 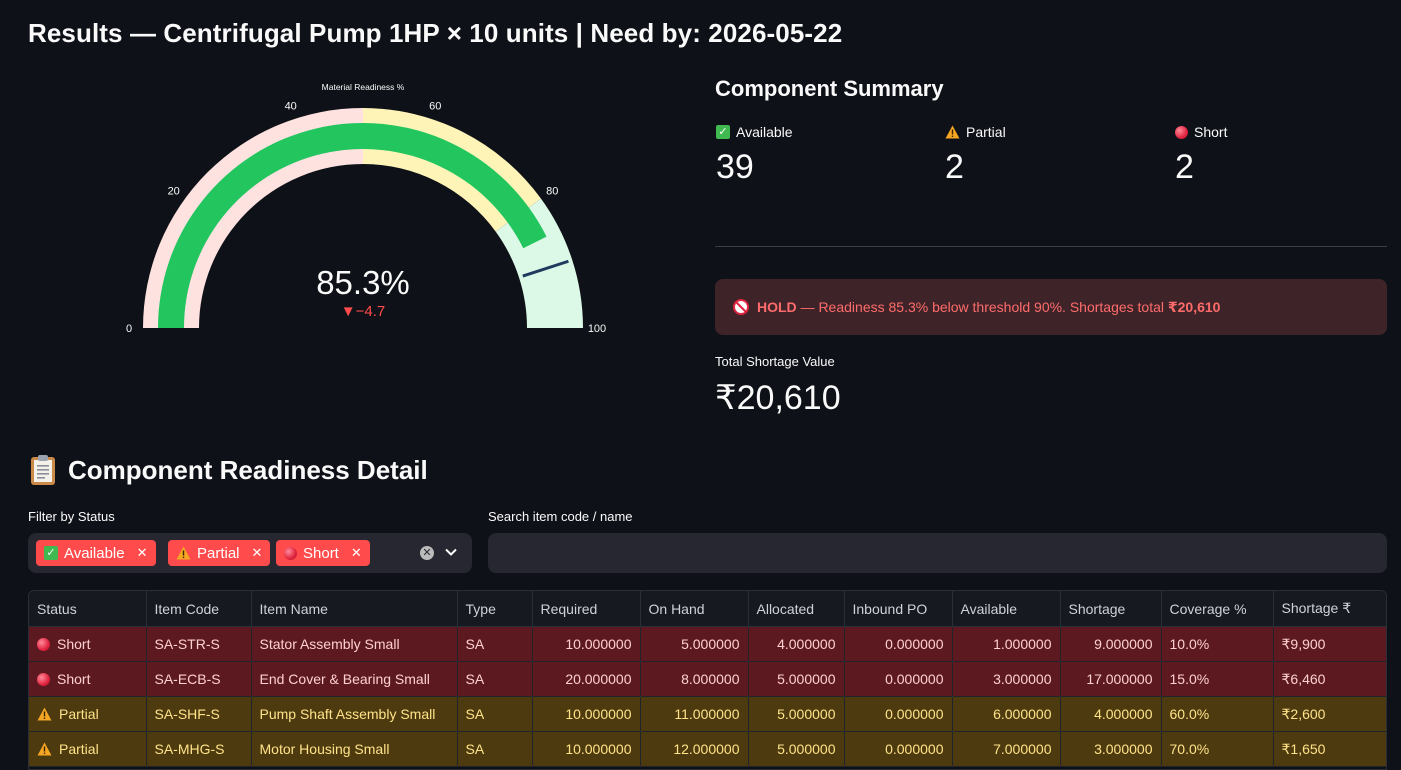 What do you see at coordinates (354, 609) in the screenshot?
I see `col-header-item-name: Item Name` at bounding box center [354, 609].